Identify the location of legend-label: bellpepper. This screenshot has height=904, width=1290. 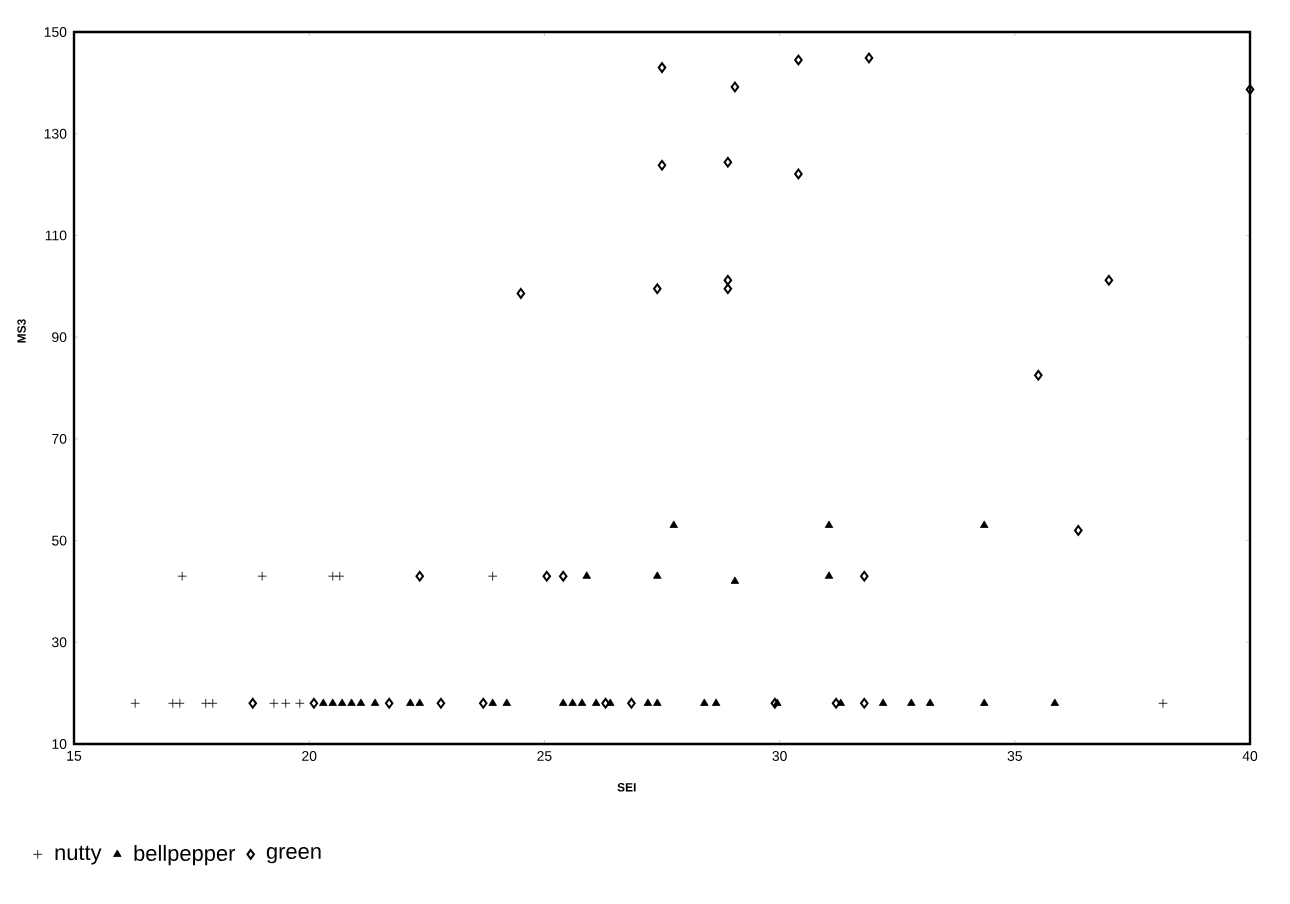
(185, 855).